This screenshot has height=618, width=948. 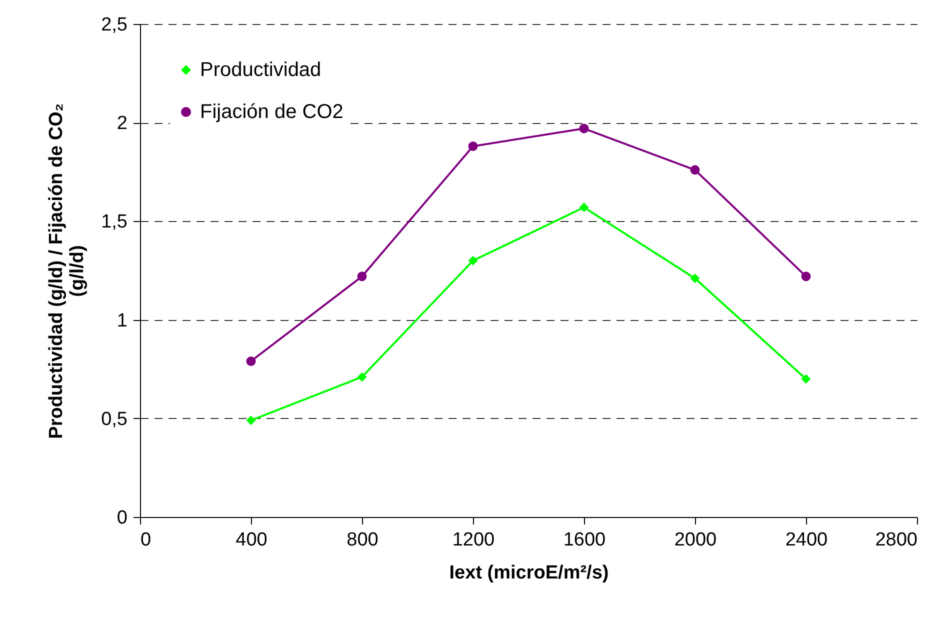 I want to click on x-axis-title: Iext (microE/m²/s), so click(x=529, y=573).